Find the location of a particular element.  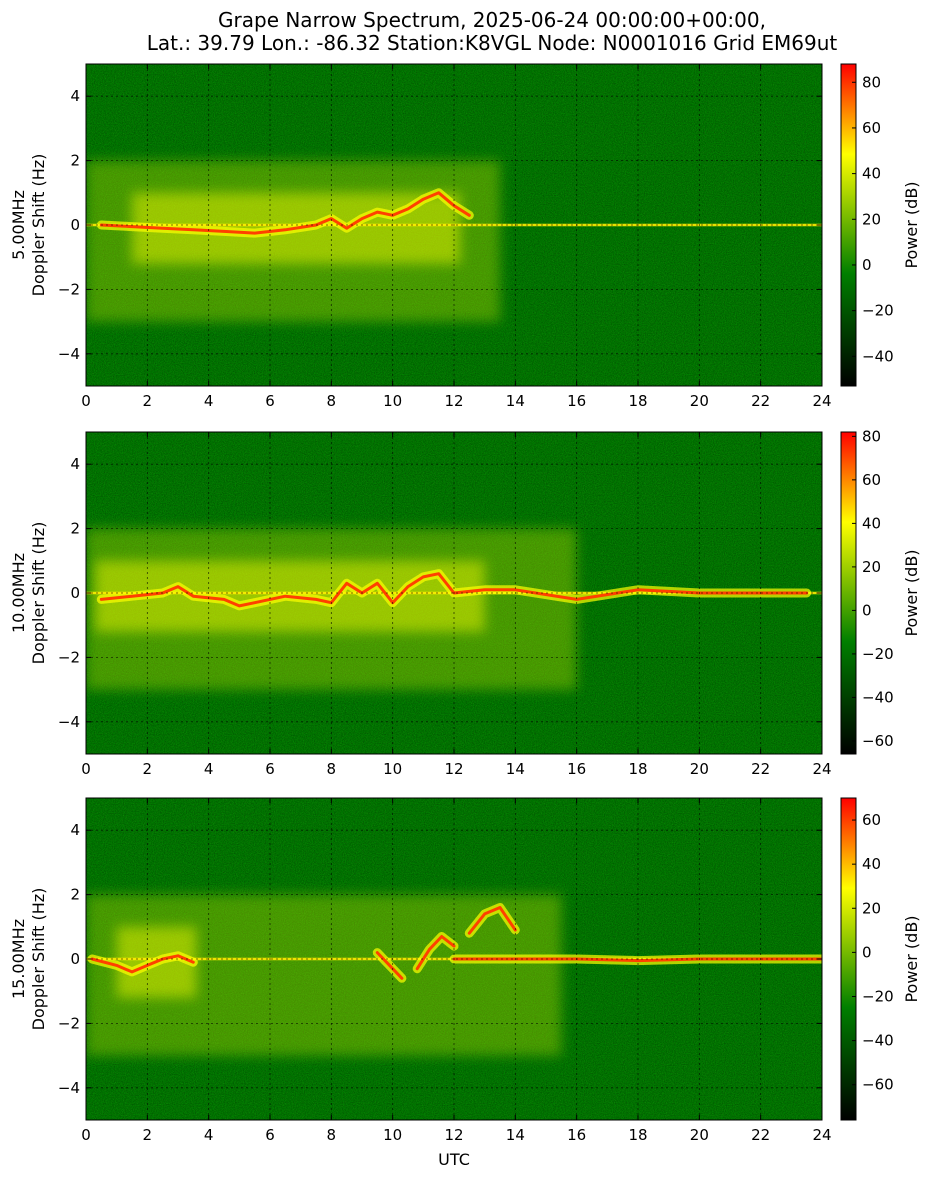

x-axis-label: UTC is located at coordinates (454, 1159).